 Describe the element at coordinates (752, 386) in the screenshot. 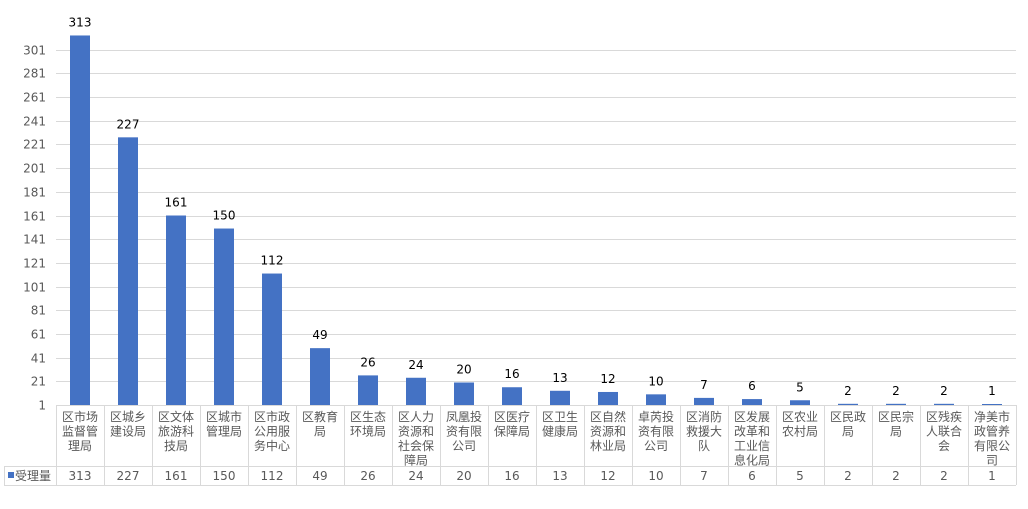

I see `data-label: 6` at that location.